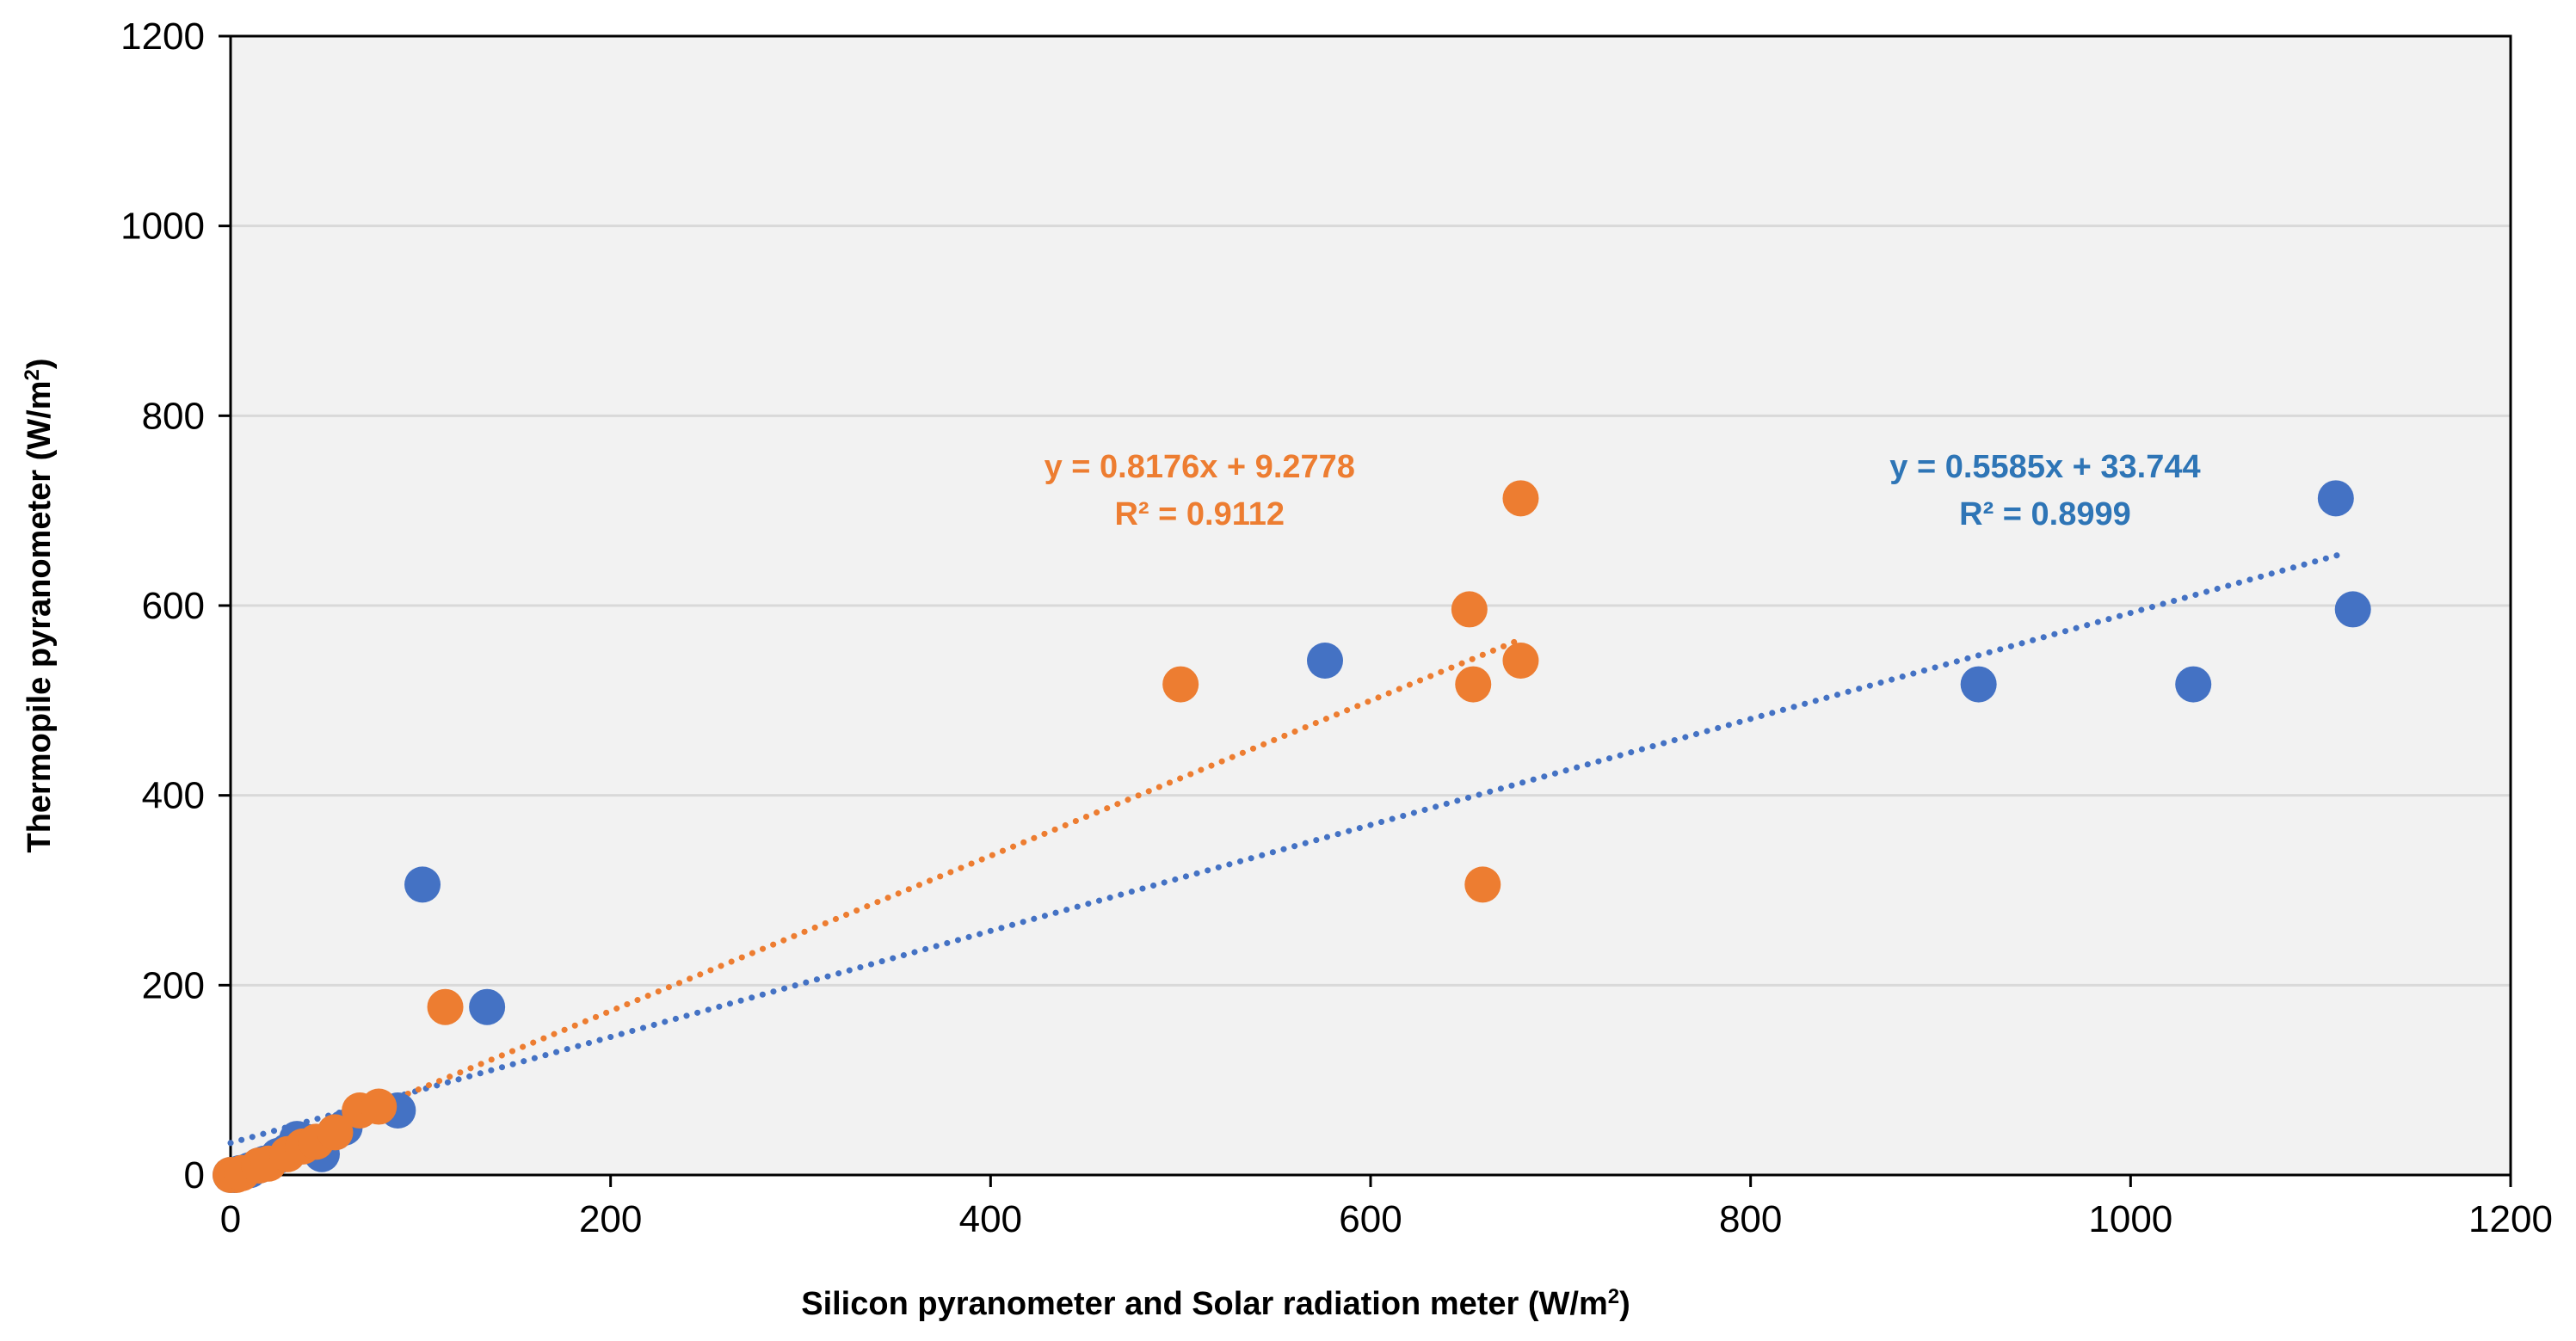 Image resolution: width=2576 pixels, height=1341 pixels. I want to click on blue-series-r-squared: R² = 0.8999, so click(2045, 514).